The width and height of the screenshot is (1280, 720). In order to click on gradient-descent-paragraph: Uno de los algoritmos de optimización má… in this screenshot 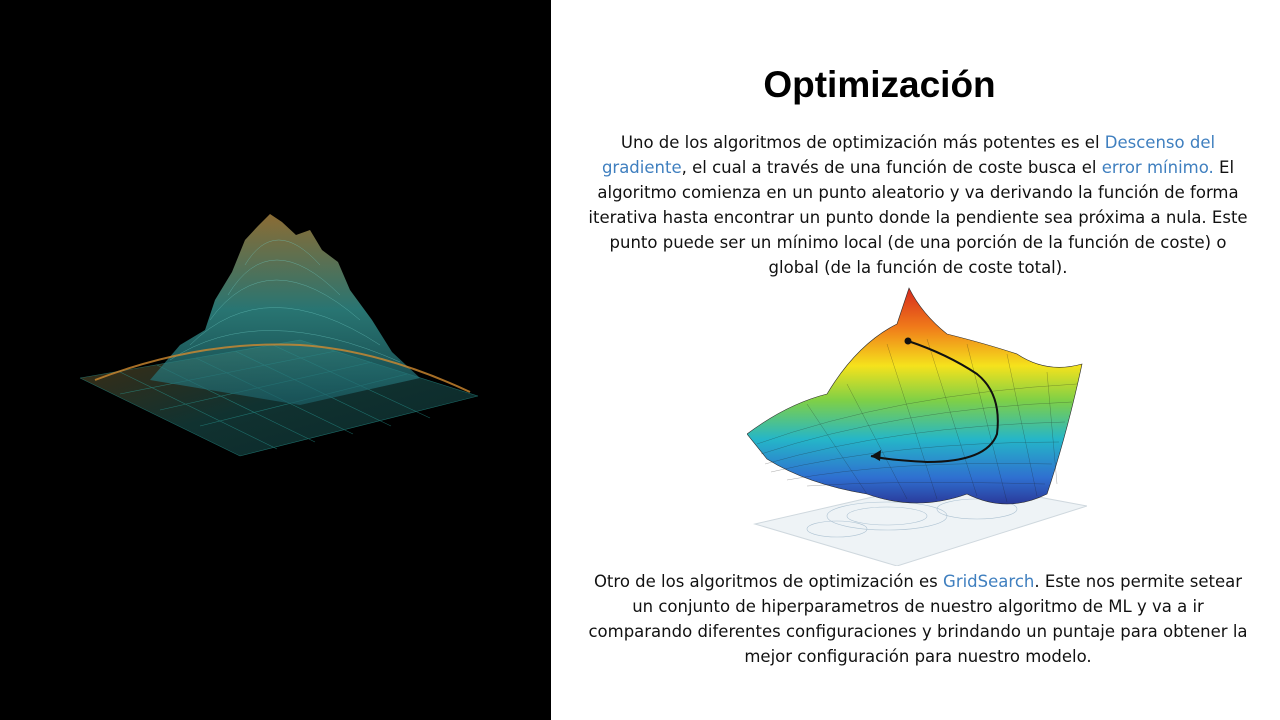, I will do `click(918, 205)`.